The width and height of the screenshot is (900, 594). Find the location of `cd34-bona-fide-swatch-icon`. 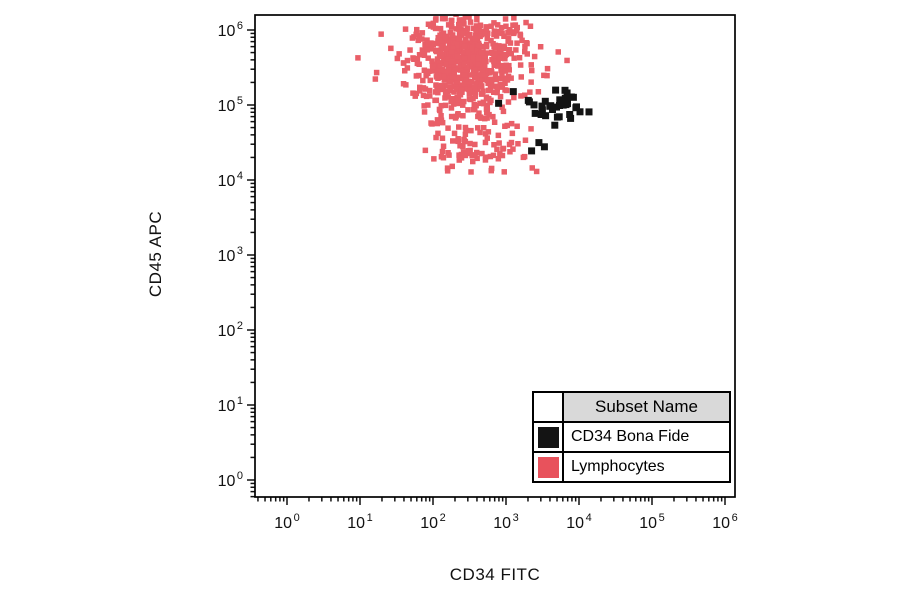

cd34-bona-fide-swatch-icon is located at coordinates (548, 437).